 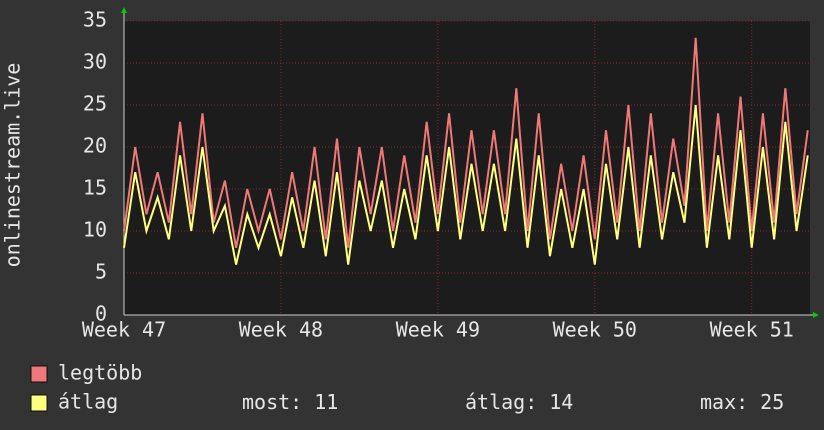 I want to click on x-tick-label: Week 50, so click(x=595, y=330).